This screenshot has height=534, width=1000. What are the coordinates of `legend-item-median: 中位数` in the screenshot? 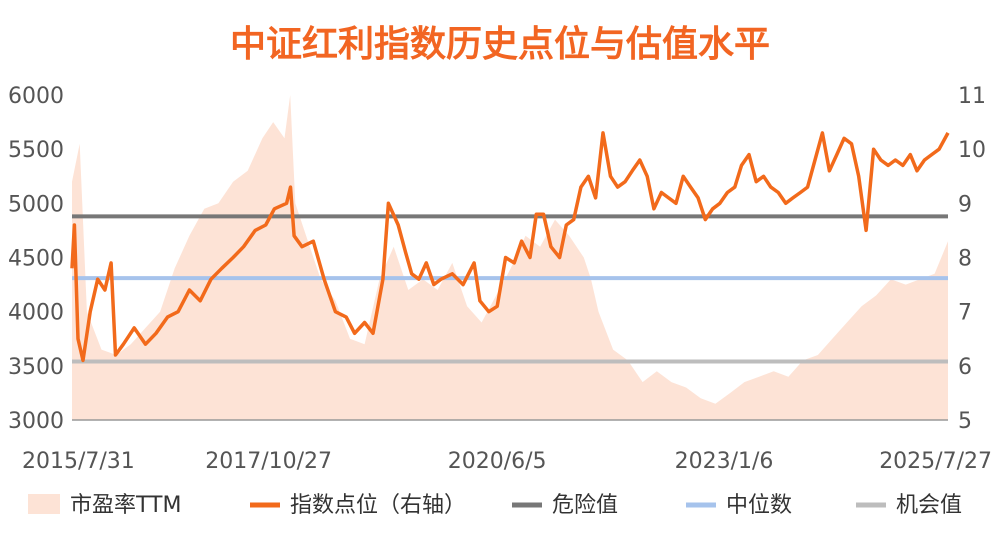 It's located at (739, 505).